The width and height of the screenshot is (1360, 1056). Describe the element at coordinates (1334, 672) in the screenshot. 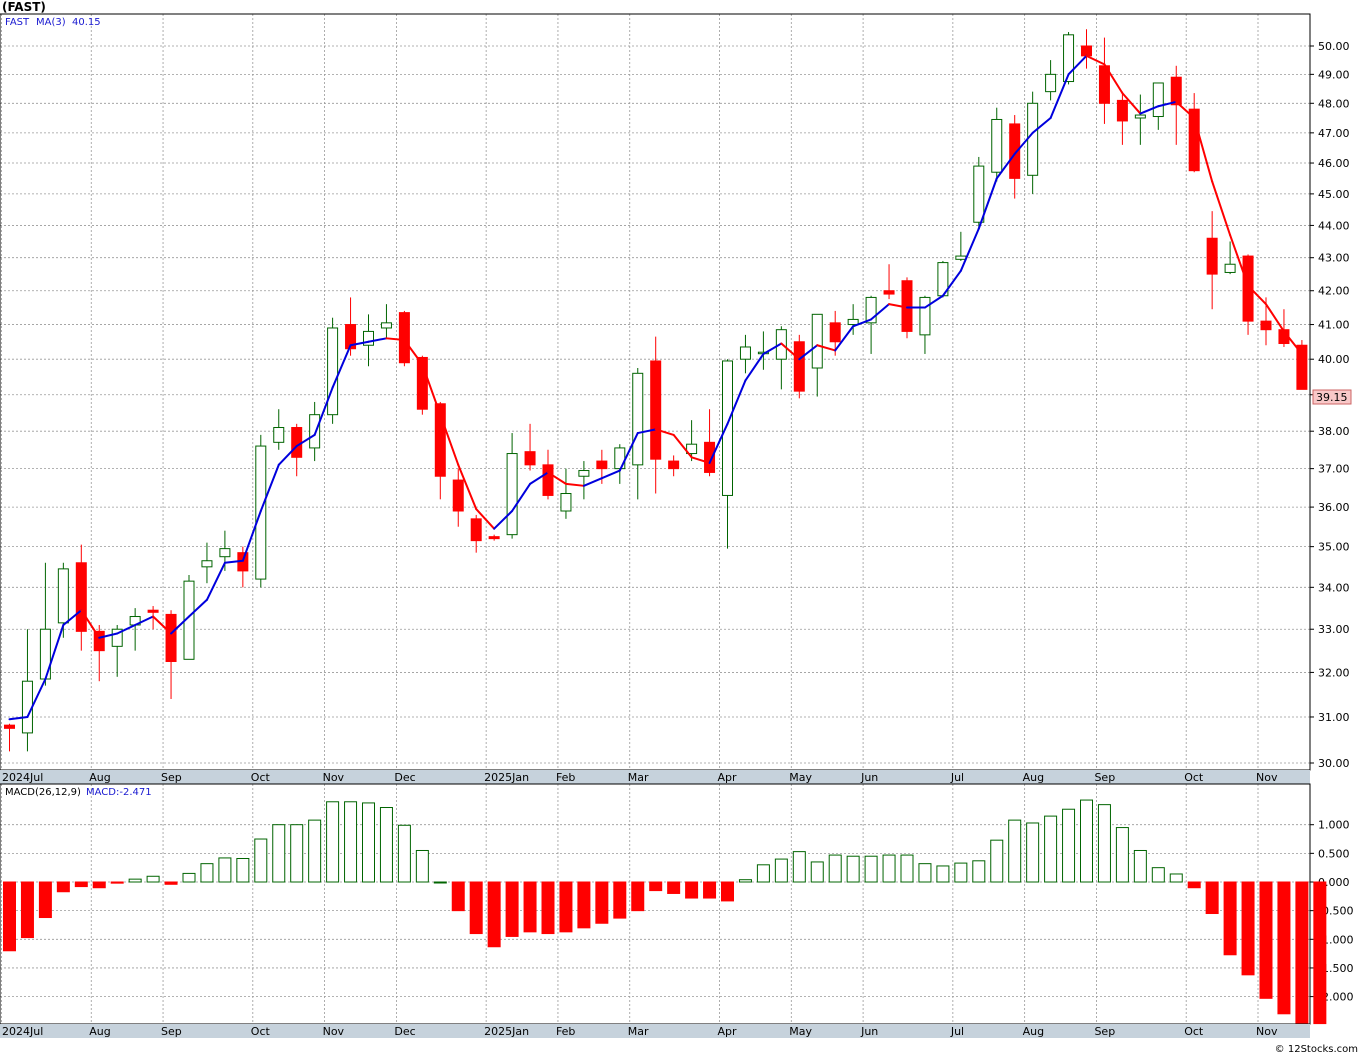

I see `price-tick-label: 32.00` at that location.